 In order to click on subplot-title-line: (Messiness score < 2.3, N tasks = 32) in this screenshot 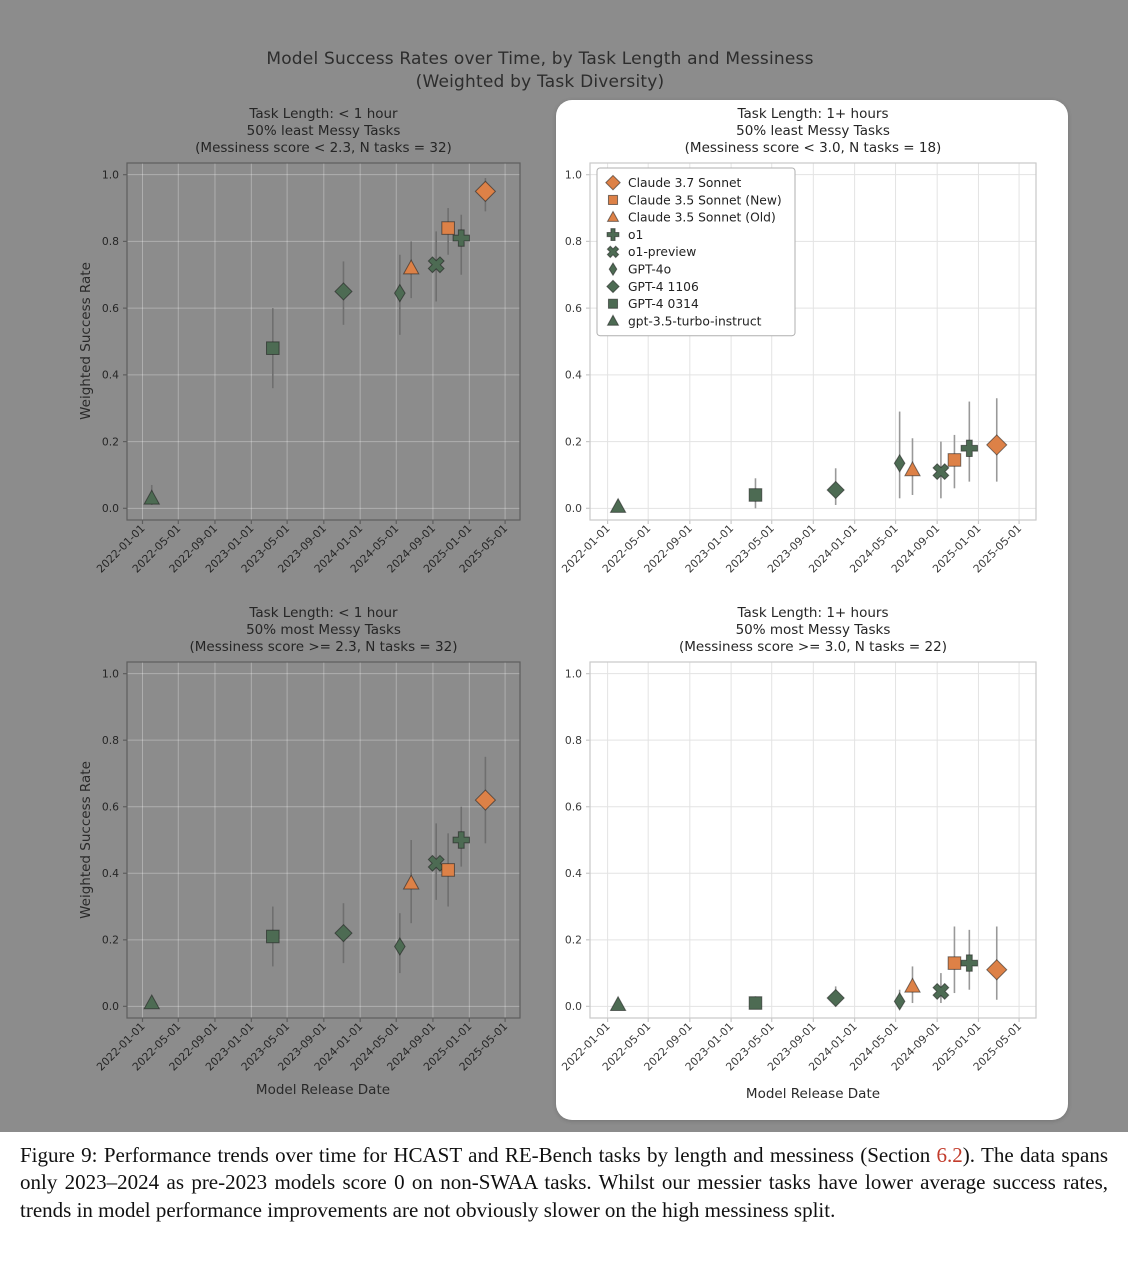, I will do `click(323, 148)`.